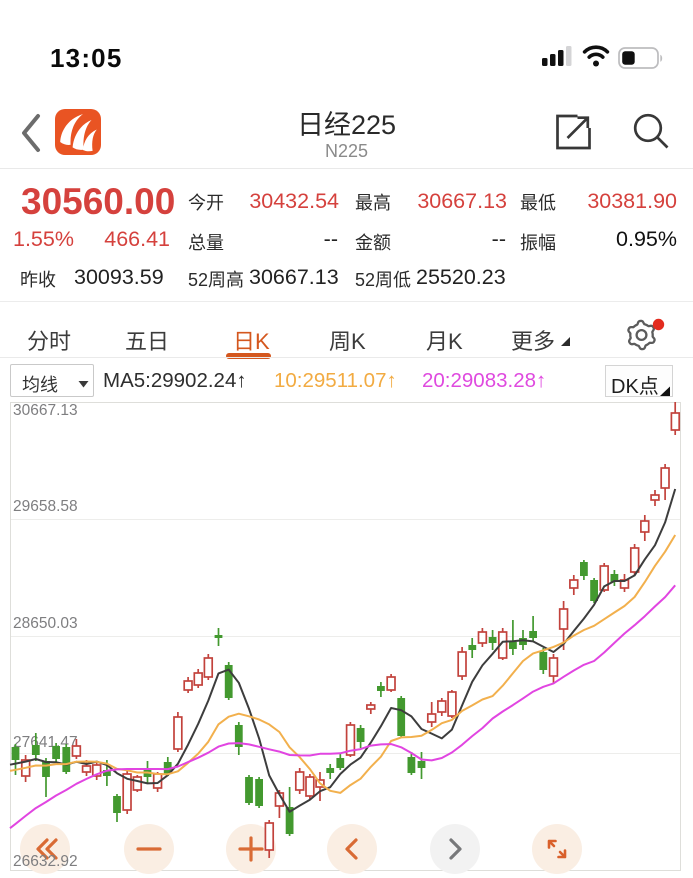 The height and width of the screenshot is (878, 693). Describe the element at coordinates (45, 861) in the screenshot. I see `svg-text: 26632.92` at that location.